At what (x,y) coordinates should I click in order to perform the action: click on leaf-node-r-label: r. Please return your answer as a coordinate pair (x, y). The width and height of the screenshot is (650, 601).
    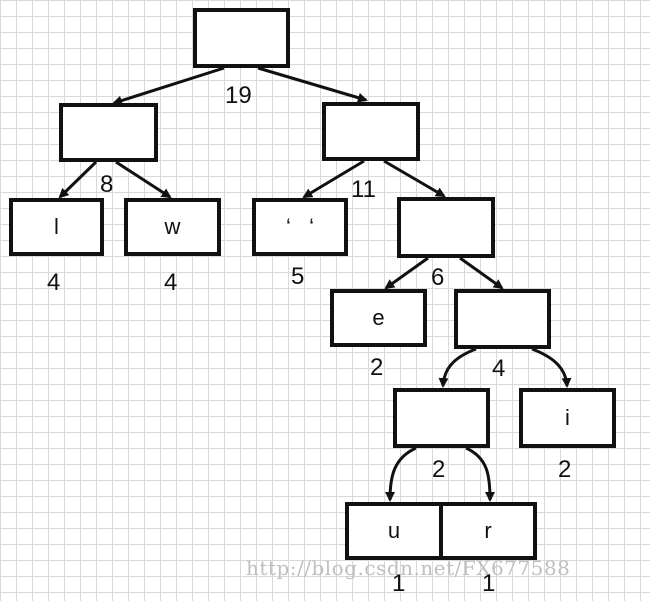
    Looking at the image, I should click on (488, 530).